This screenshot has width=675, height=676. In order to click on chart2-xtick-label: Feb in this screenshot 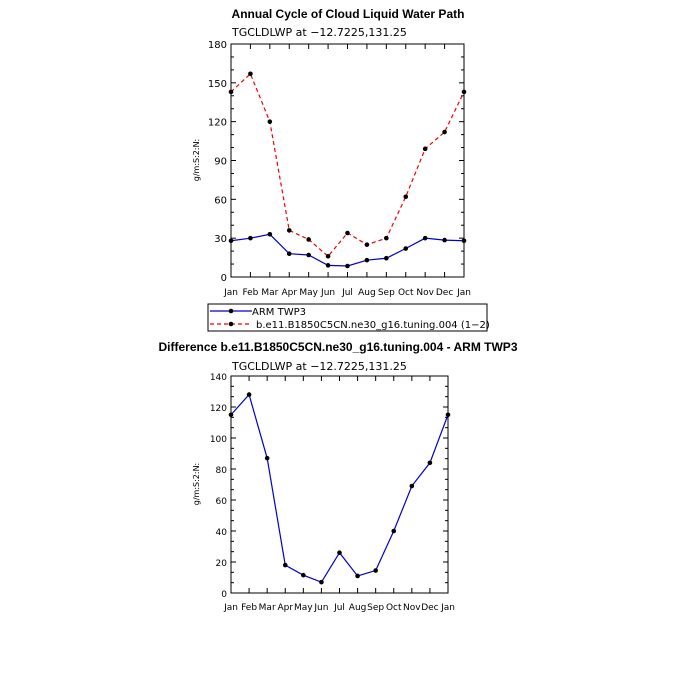, I will do `click(249, 608)`.